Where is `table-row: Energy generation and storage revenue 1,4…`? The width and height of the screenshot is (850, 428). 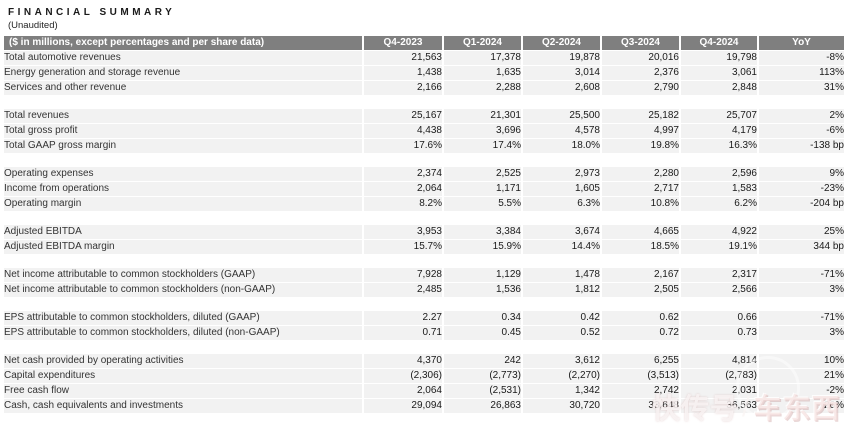 table-row: Energy generation and storage revenue 1,4… is located at coordinates (425, 73).